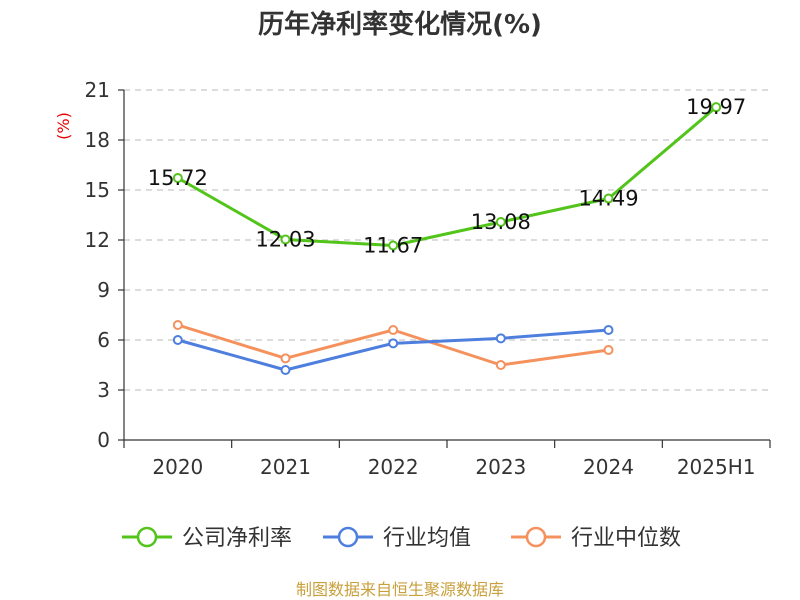 This screenshot has width=800, height=600. I want to click on data-label: 13.08, so click(501, 222).